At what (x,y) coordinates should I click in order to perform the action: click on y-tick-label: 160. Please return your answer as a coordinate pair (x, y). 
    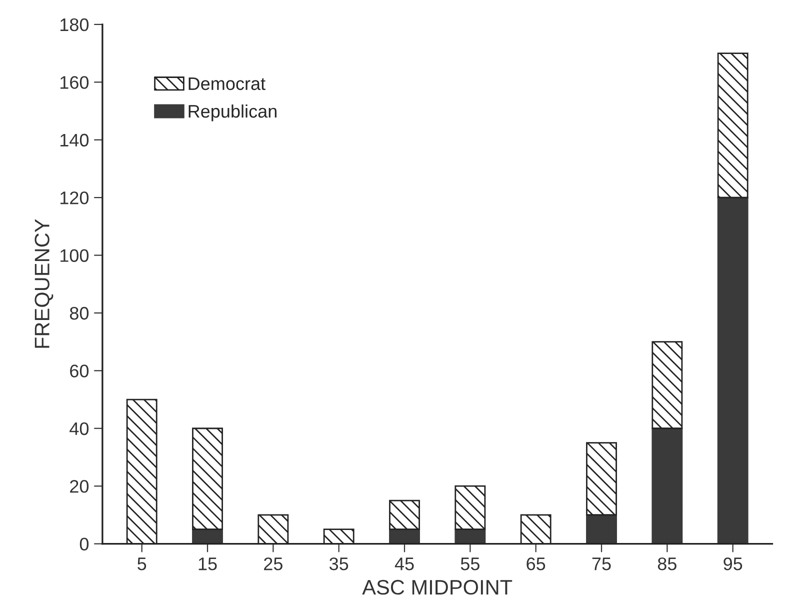
    Looking at the image, I should click on (74, 82).